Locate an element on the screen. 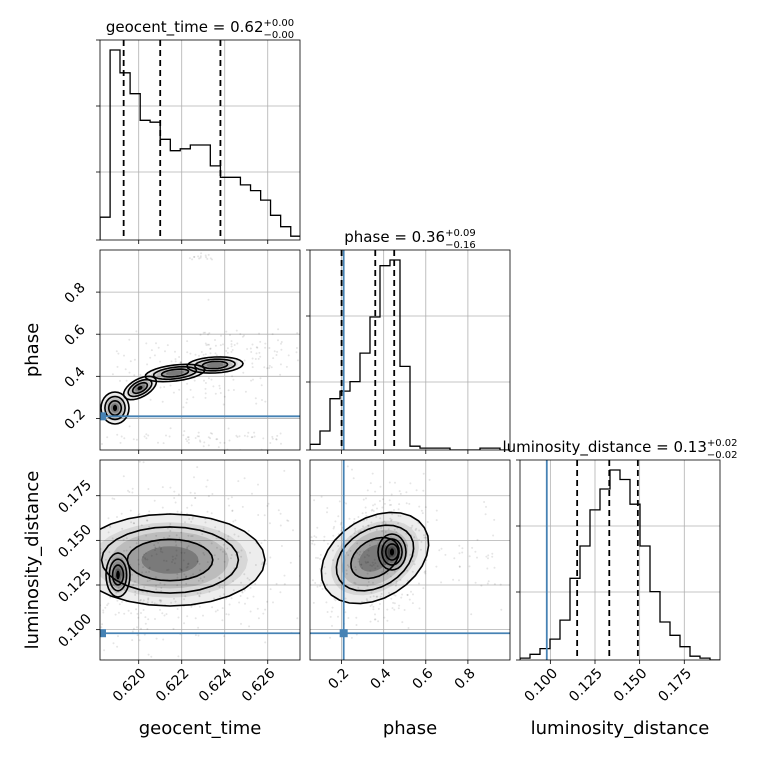  density-core is located at coordinates (118, 575).